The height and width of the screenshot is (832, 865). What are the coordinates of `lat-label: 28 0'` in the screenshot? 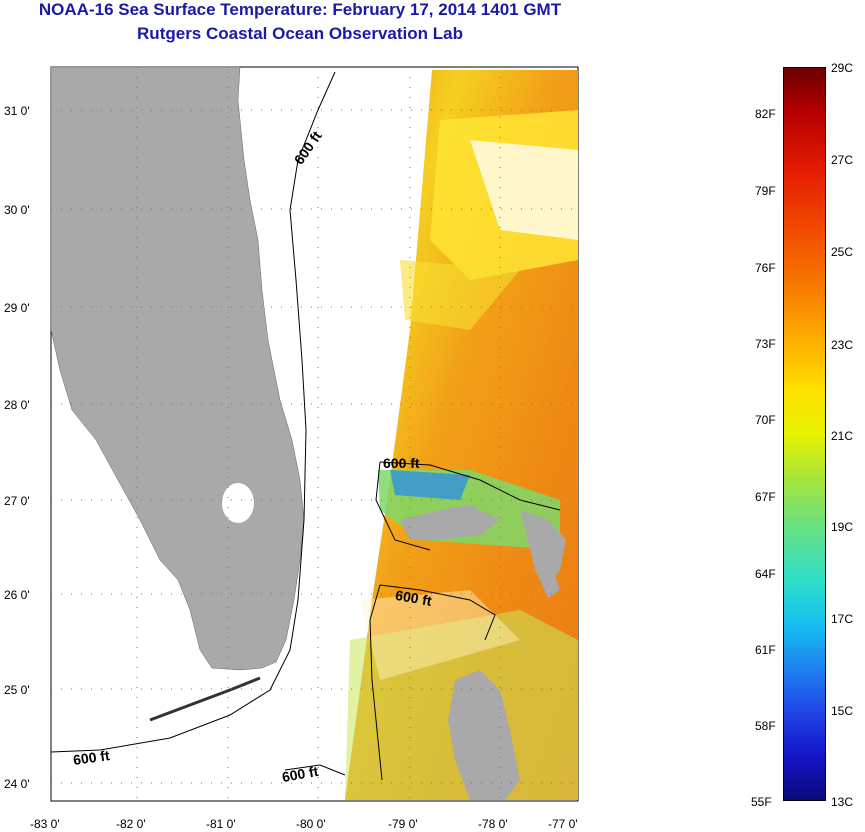 It's located at (17, 405).